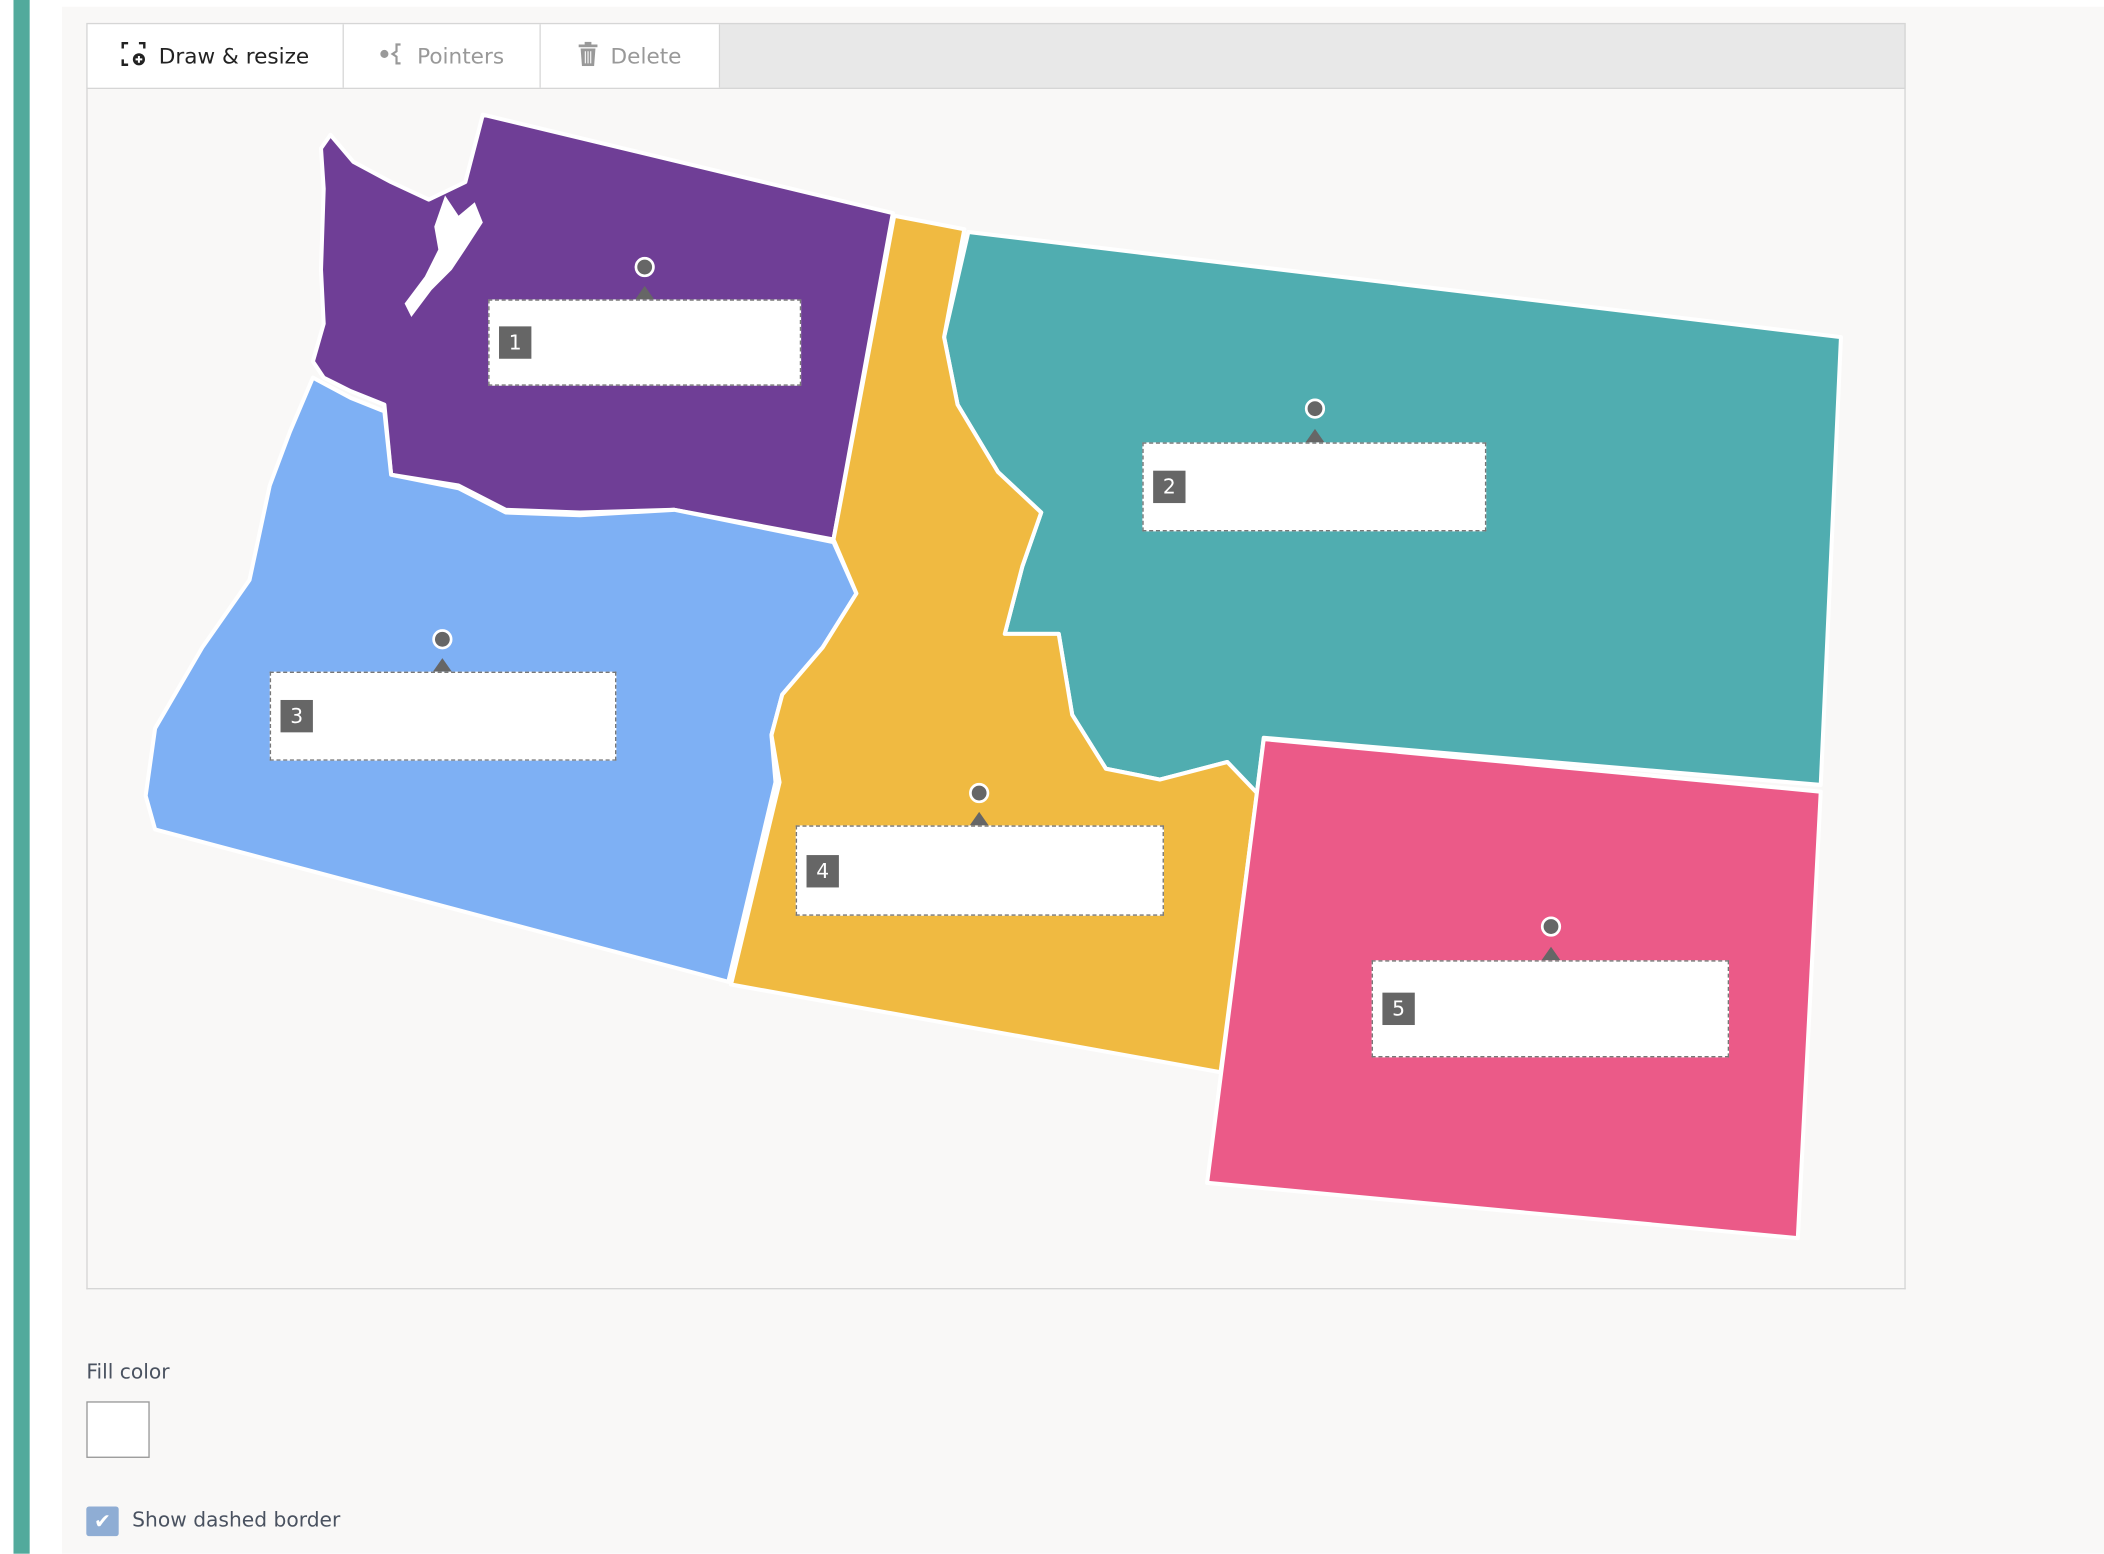  I want to click on drop-zone-number: 2, so click(1169, 487).